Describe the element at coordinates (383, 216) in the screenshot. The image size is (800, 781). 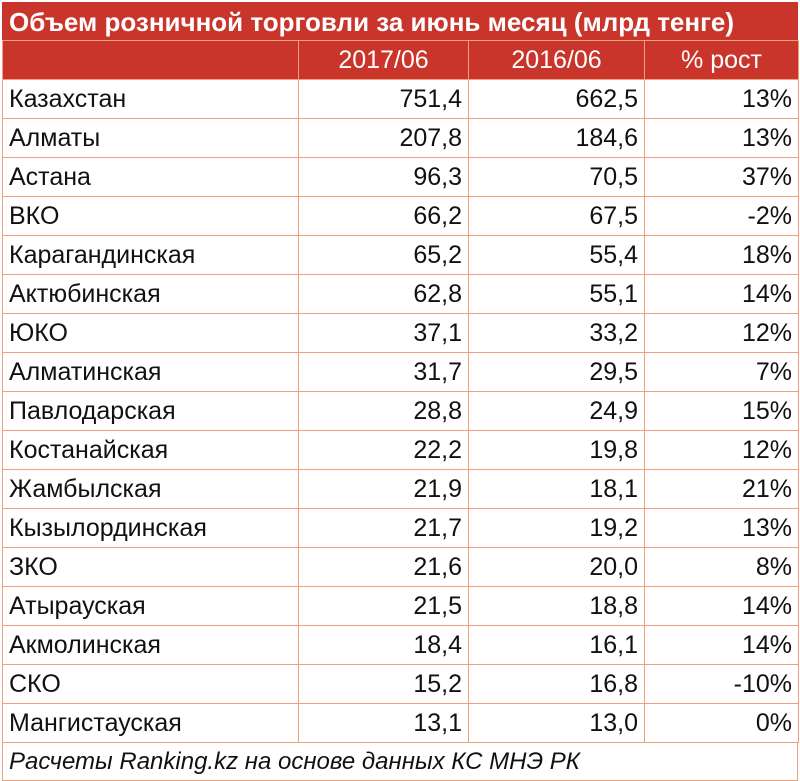
I see `cell-2017: 66,2` at that location.